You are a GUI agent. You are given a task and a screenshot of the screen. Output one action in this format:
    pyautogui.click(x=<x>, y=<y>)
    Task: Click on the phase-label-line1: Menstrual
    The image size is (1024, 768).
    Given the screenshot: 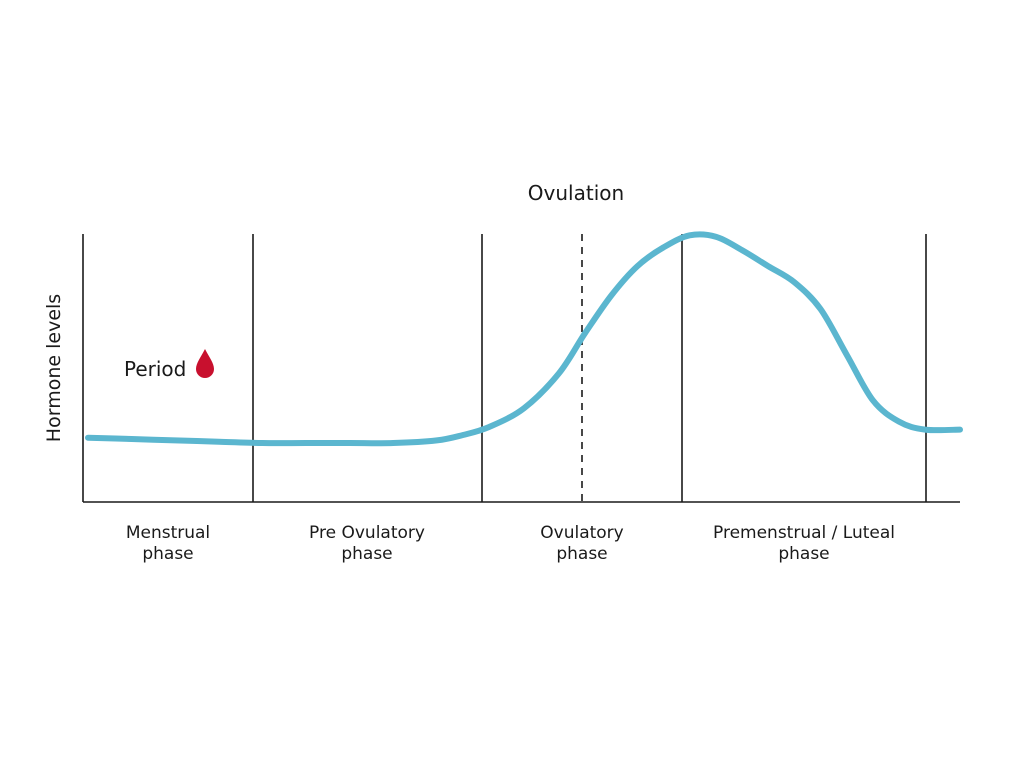 What is the action you would take?
    pyautogui.click(x=168, y=533)
    